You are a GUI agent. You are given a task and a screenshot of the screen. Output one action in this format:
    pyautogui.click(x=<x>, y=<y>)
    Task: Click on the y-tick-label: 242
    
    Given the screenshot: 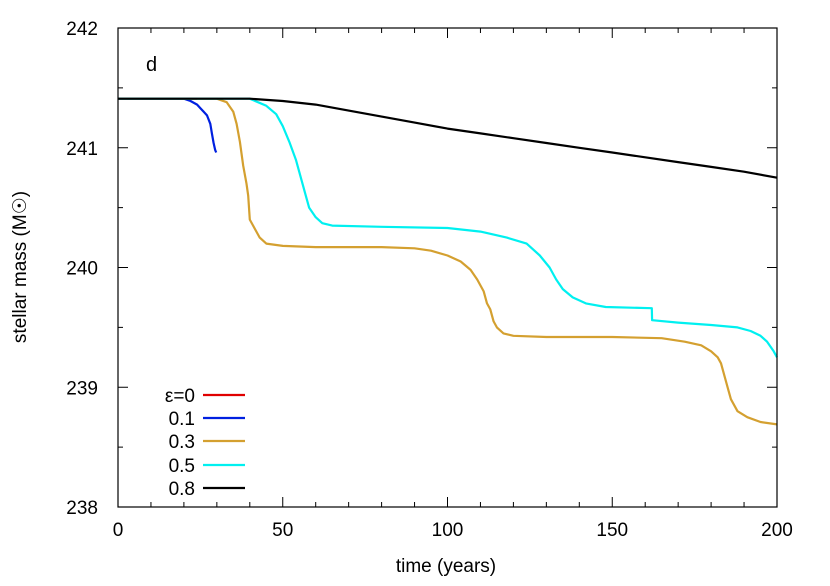 What is the action you would take?
    pyautogui.click(x=82, y=29)
    